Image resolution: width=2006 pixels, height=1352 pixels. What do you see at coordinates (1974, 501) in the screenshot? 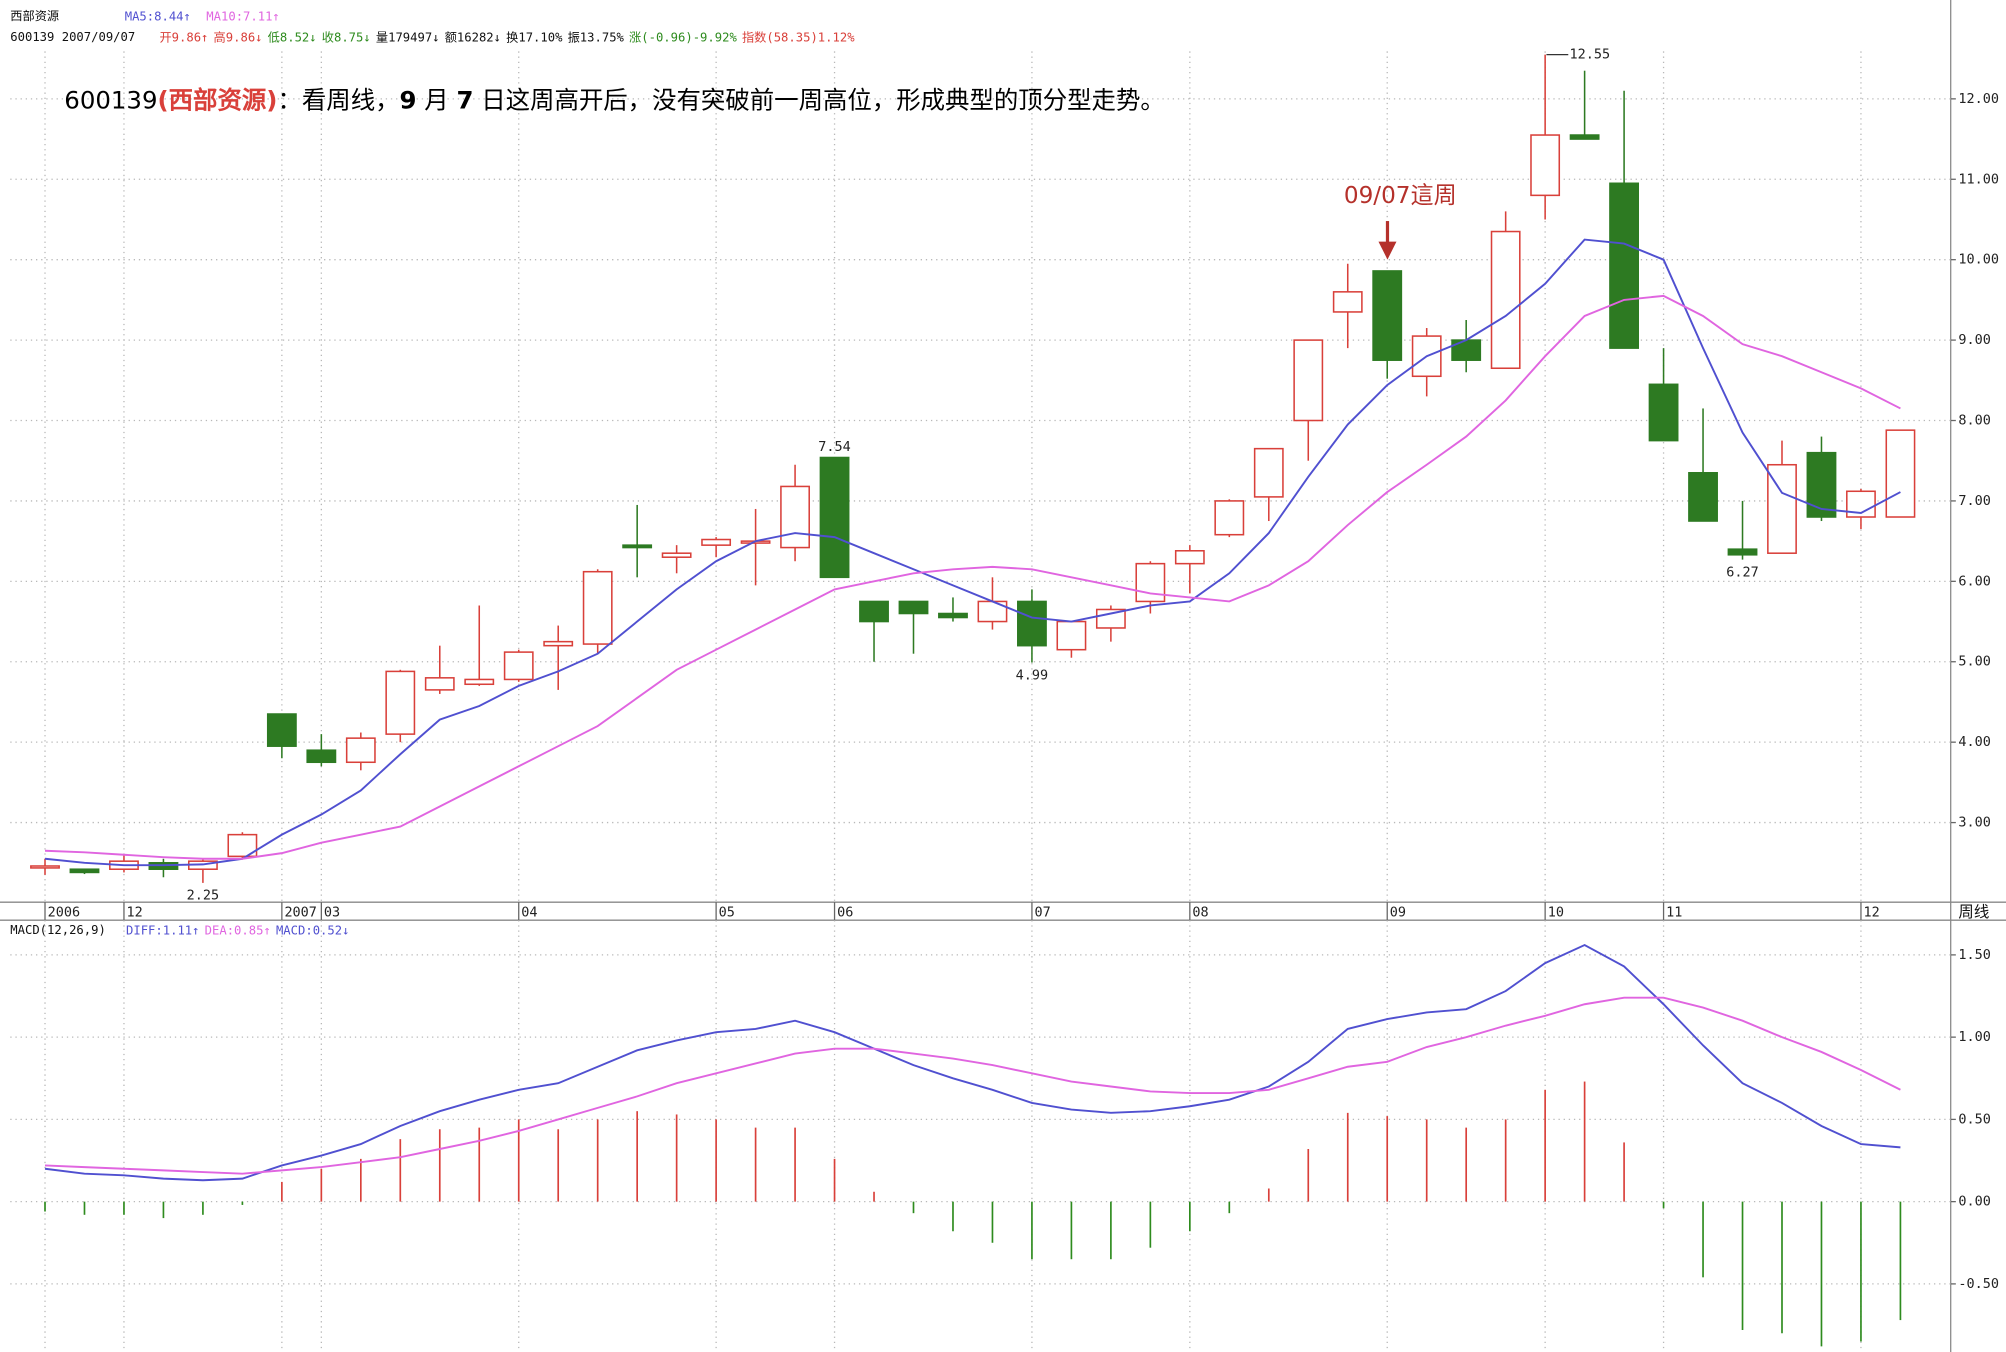
I see `y-tick-label: 7.00` at bounding box center [1974, 501].